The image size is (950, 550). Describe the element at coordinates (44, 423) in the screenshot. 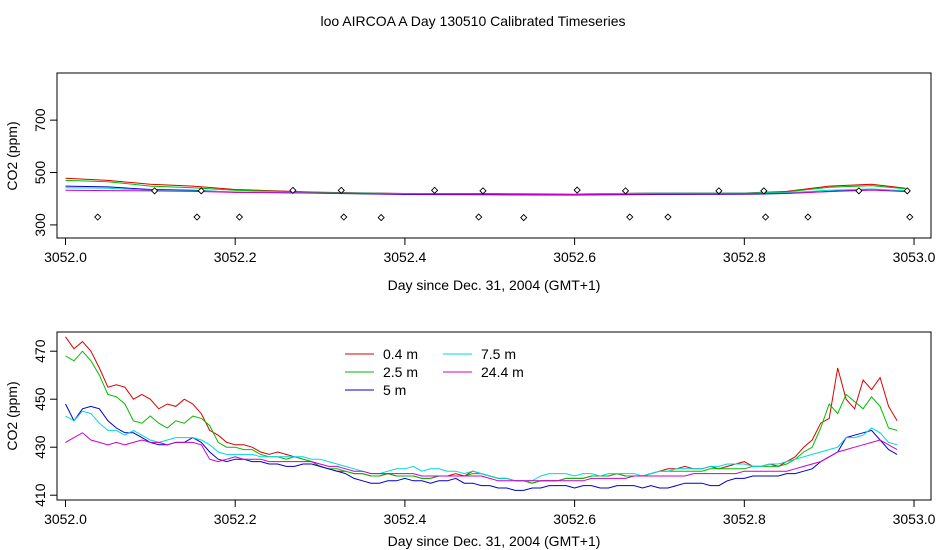

I see `bottom-y-ticks: 410 430 450 470` at that location.